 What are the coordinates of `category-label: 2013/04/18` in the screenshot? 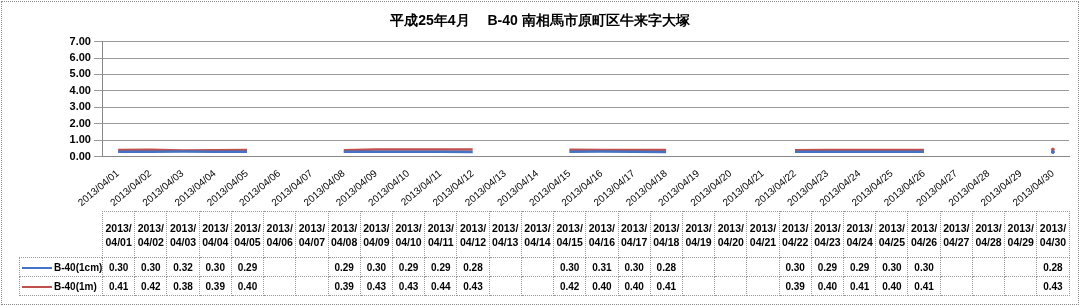 It's located at (666, 234).